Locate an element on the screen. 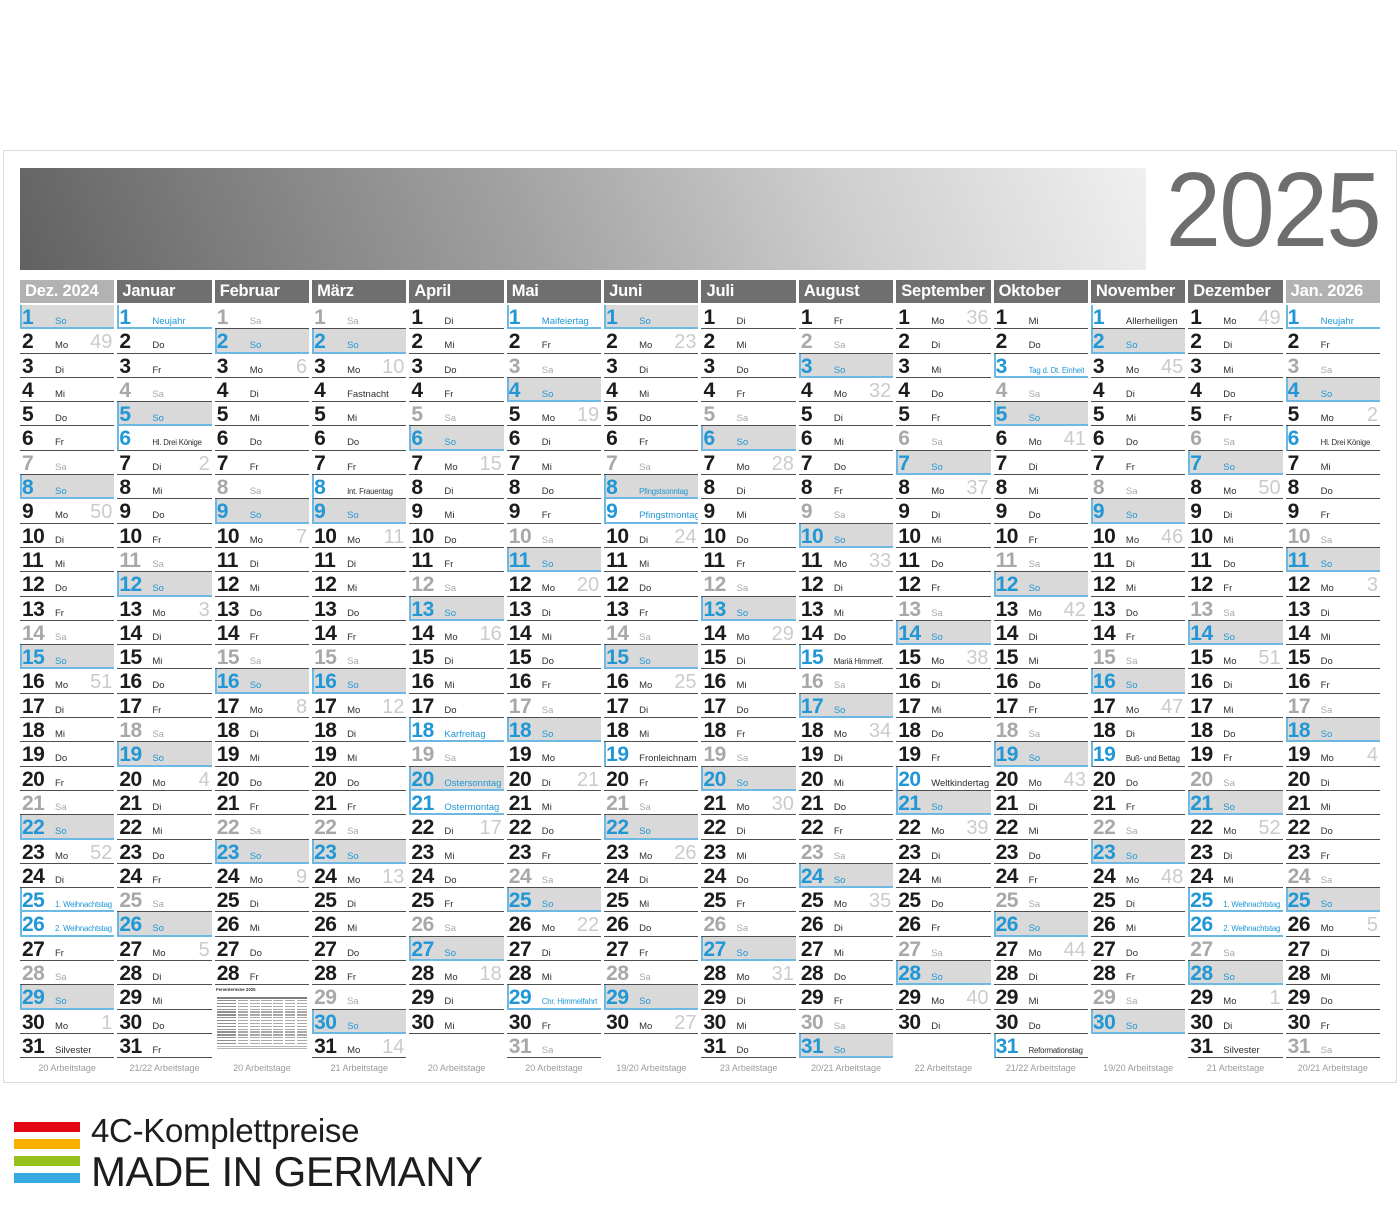  week-number: 7 is located at coordinates (301, 536).